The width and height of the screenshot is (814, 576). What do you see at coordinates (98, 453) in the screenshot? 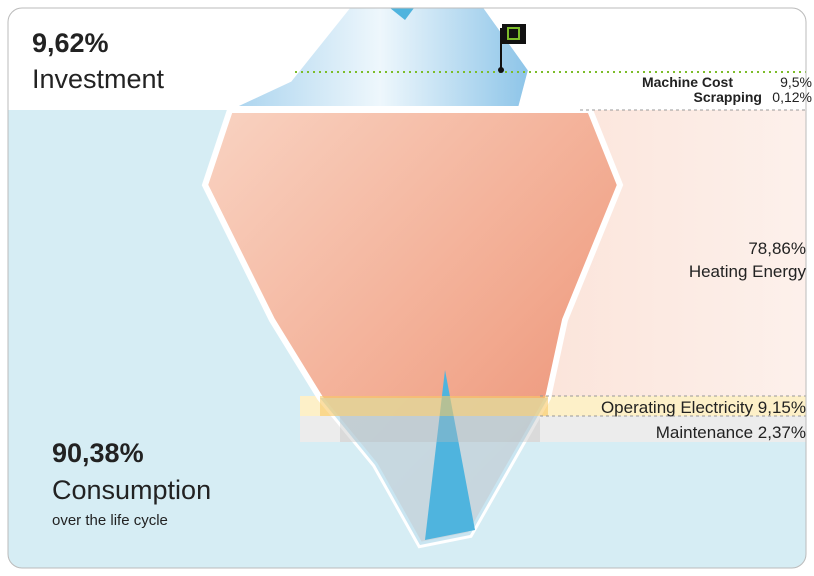
I see `consumption-percent: 90,38%` at bounding box center [98, 453].